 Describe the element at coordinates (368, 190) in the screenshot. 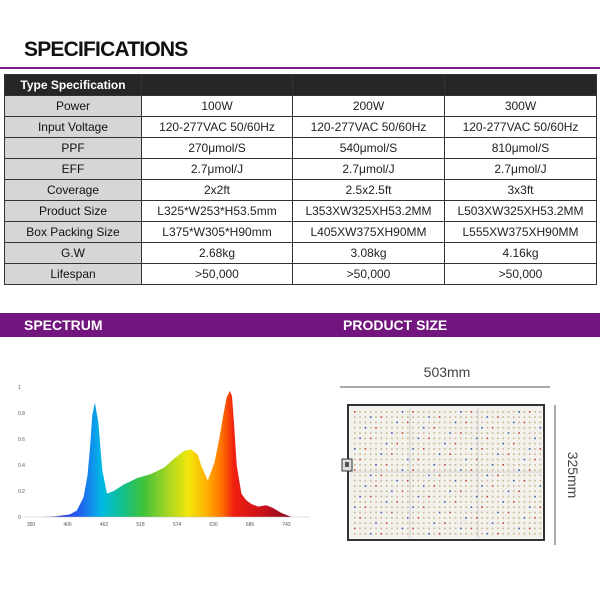

I see `table-cell: 2.5x2.5ft` at that location.